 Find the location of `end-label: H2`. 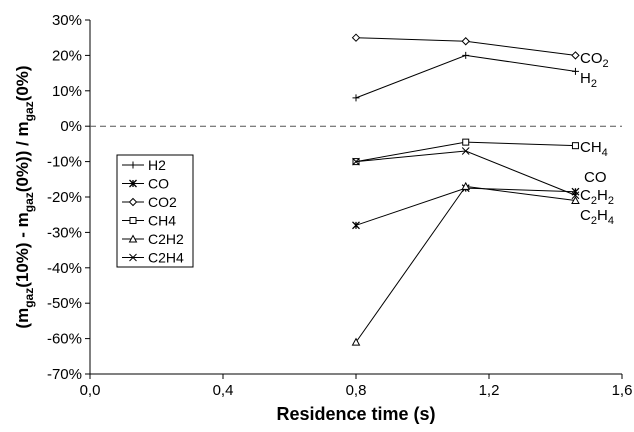

end-label: H2 is located at coordinates (588, 80).